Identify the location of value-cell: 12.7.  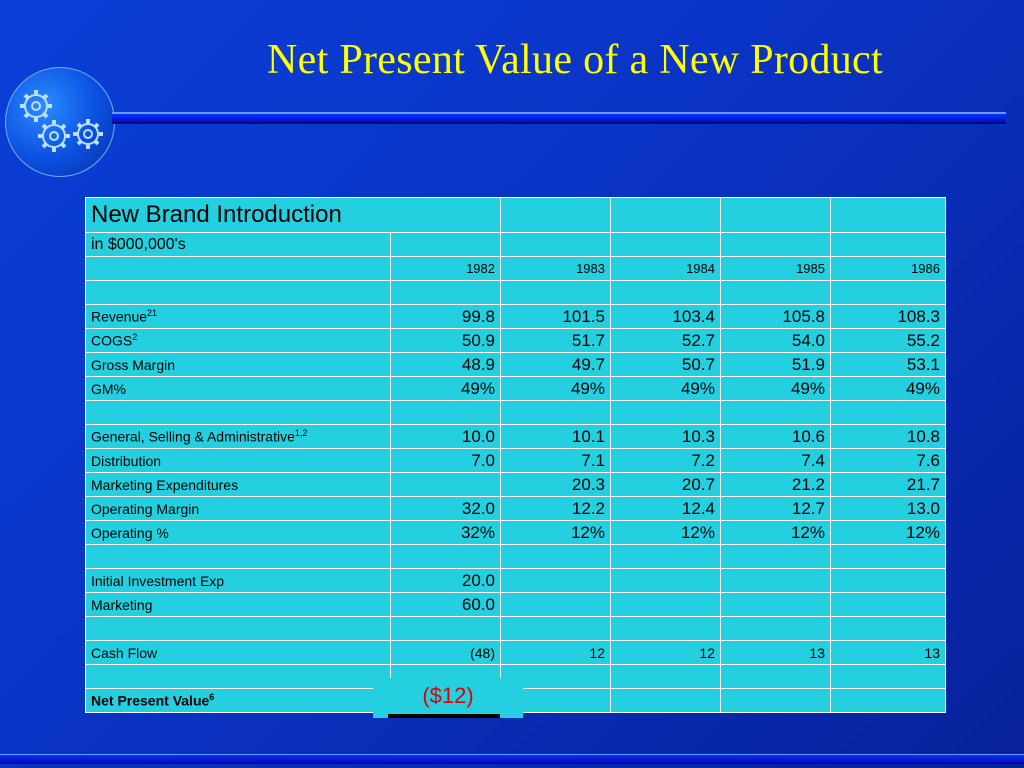
(775, 508).